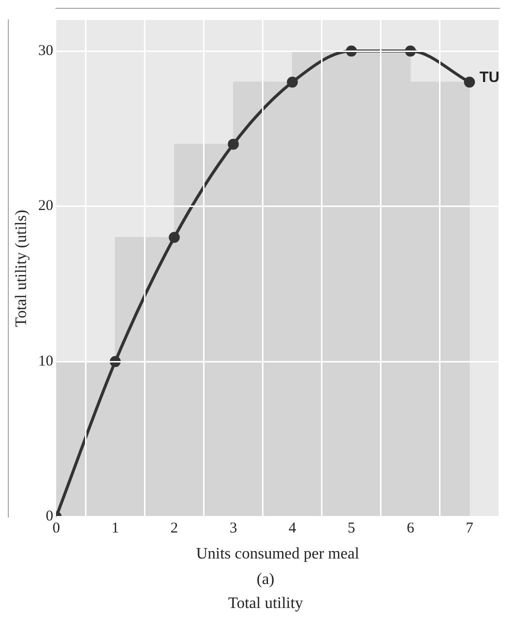 The image size is (531, 636). I want to click on x-tick-label: 1, so click(115, 528).